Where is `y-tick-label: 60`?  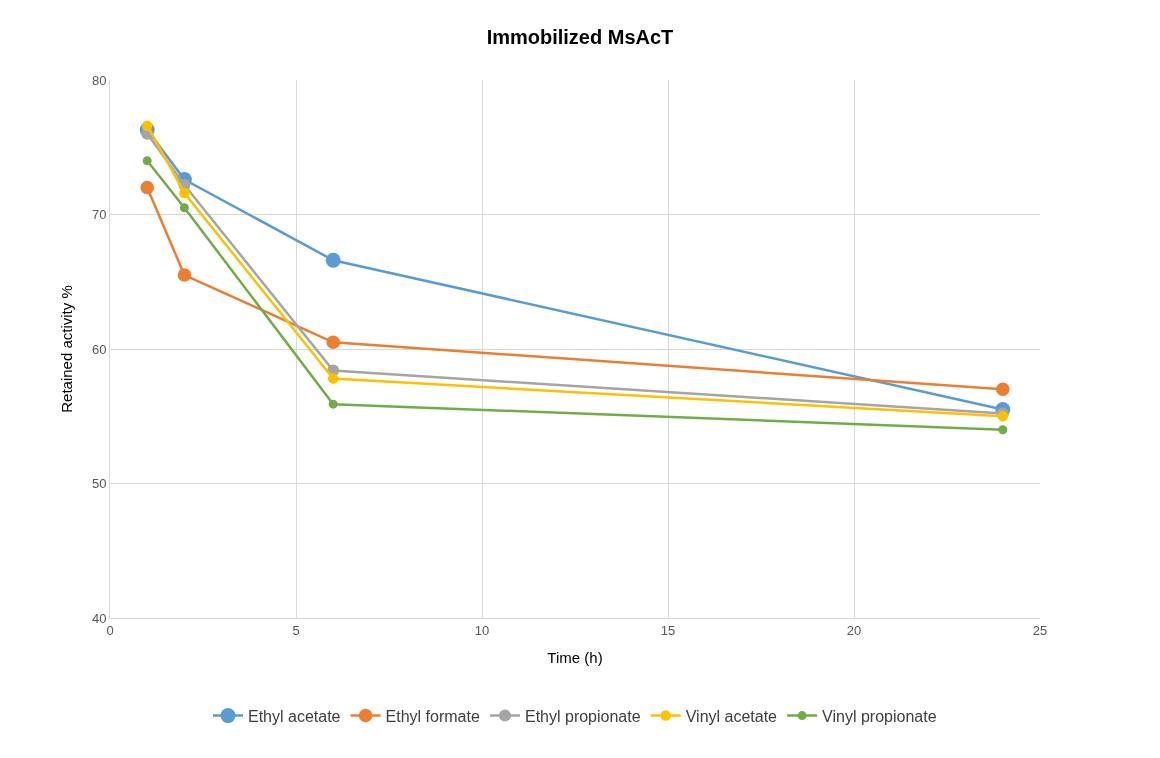 y-tick-label: 60 is located at coordinates (99, 349).